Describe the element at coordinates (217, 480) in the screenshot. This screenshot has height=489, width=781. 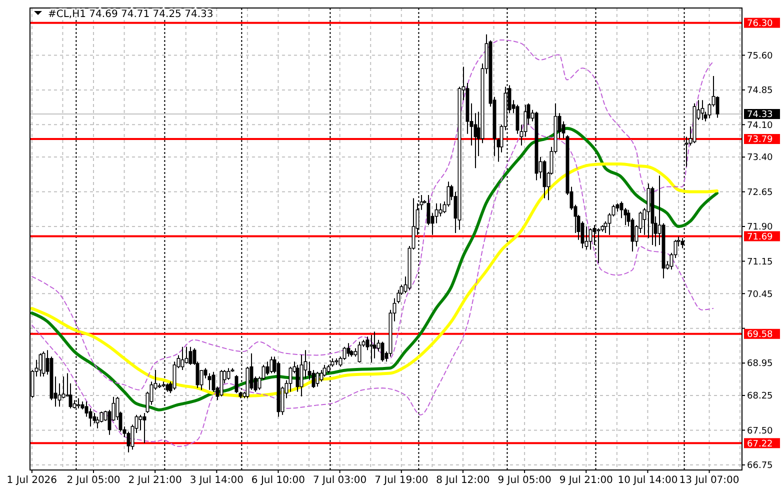
I see `x-tick-label: 3 Jul 14:00` at that location.